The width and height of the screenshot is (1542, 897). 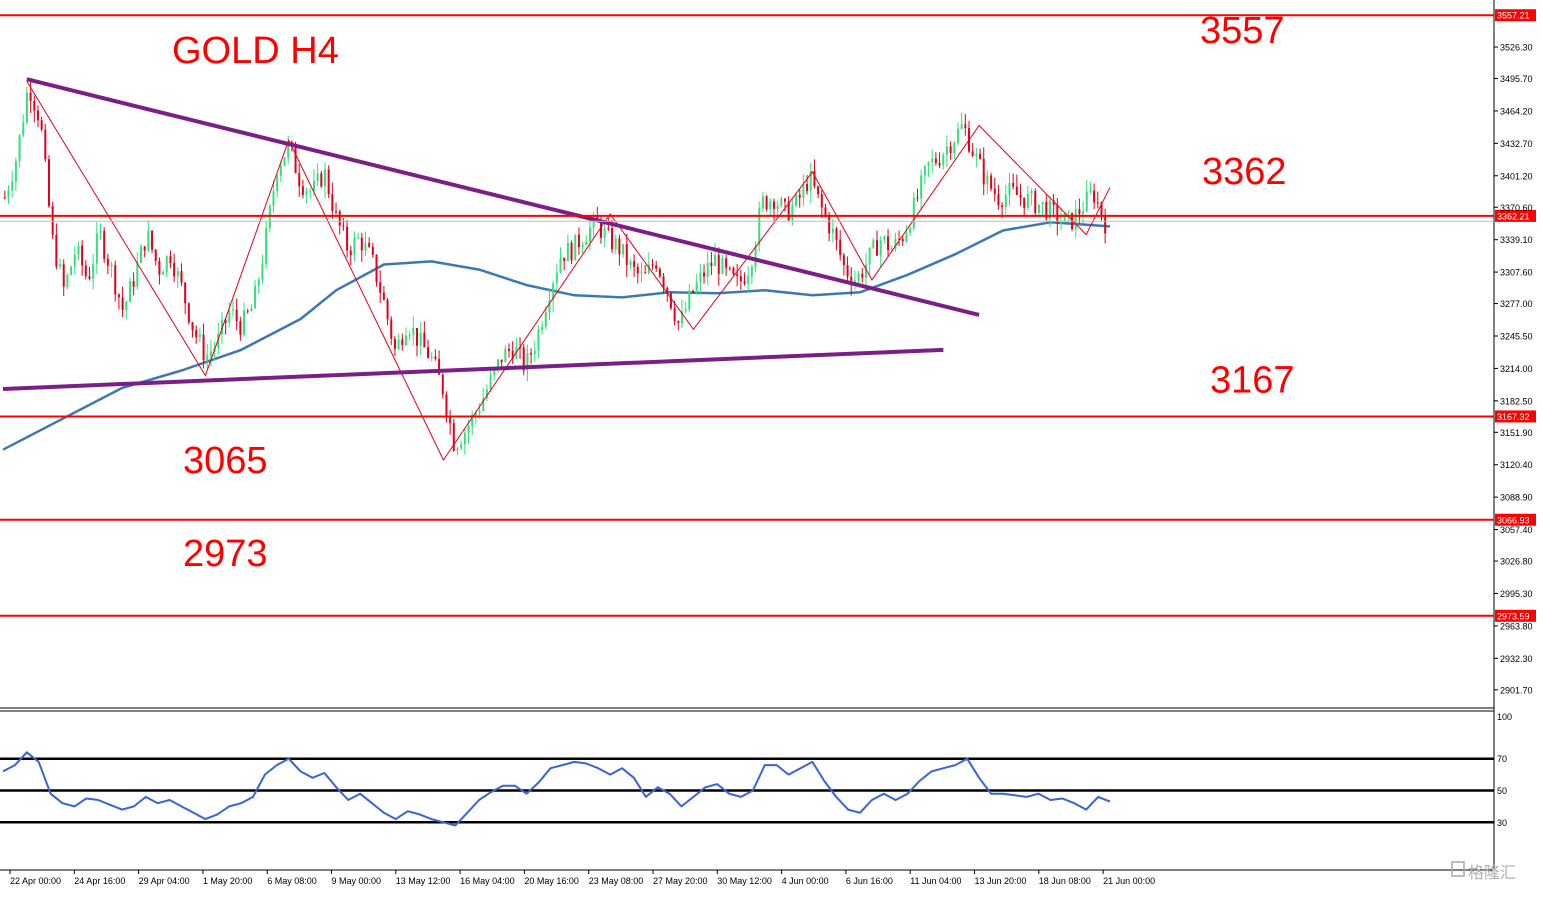 I want to click on level-label-3167: 3167, so click(x=1252, y=380).